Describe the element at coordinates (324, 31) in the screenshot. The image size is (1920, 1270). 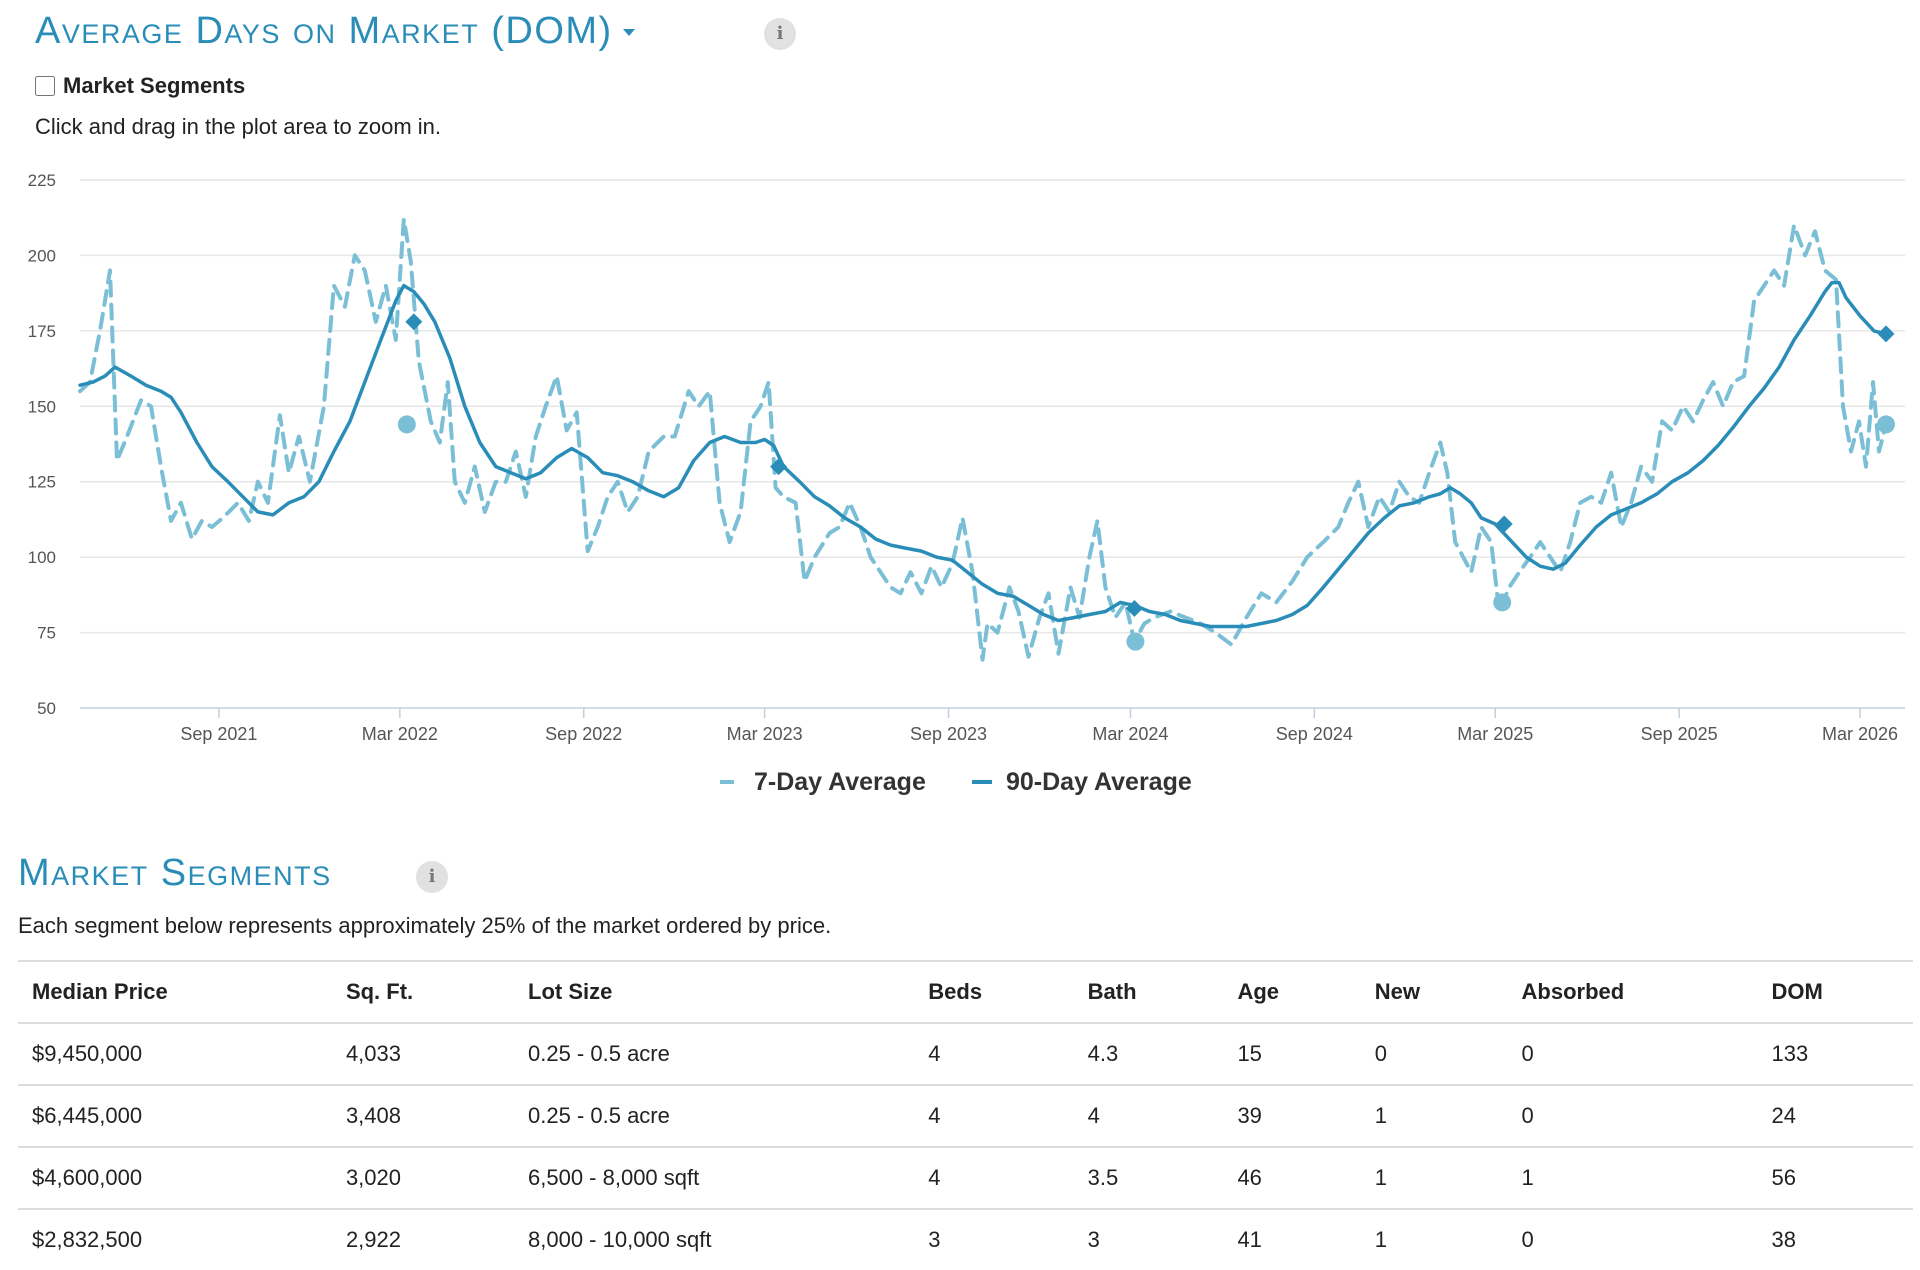
I see `dom-section-title-text: Average Days on Market (DOM)` at that location.